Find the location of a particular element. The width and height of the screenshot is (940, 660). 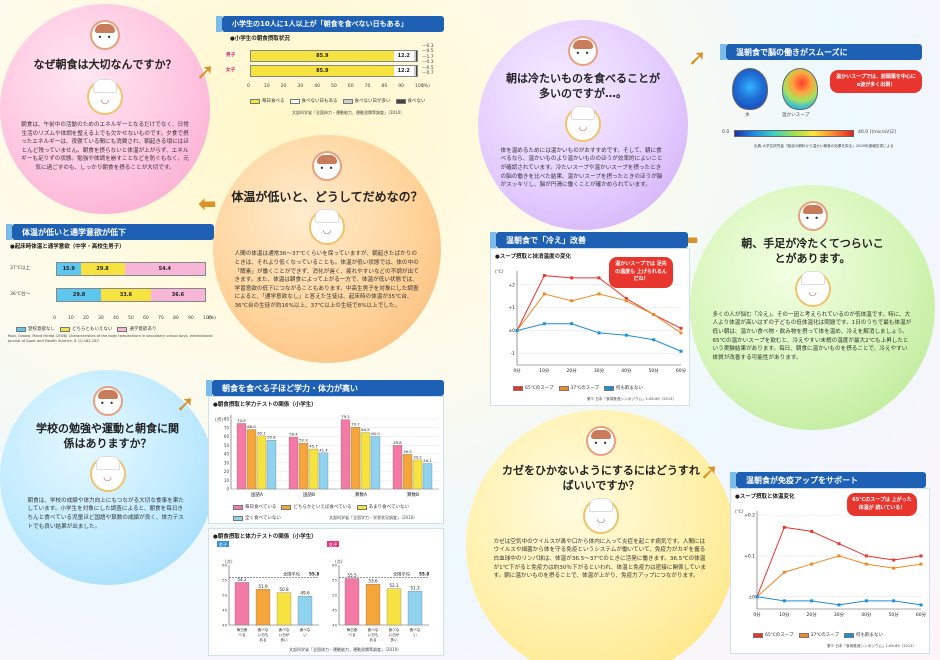

legend-item: どちらかといえば食べている is located at coordinates (316, 507).